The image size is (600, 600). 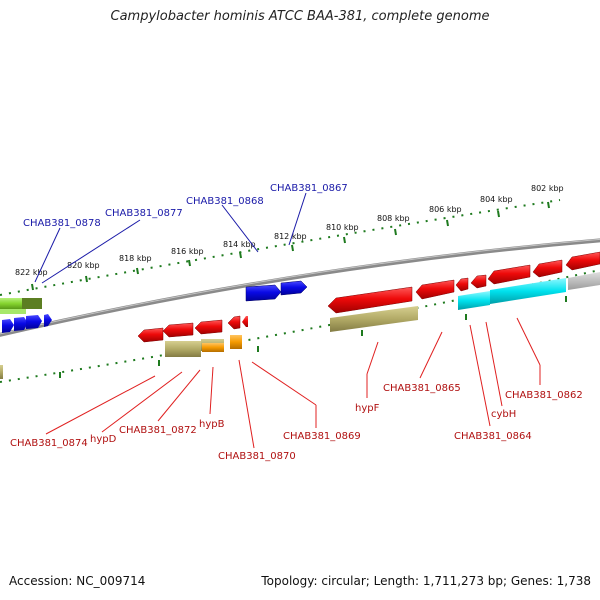 I want to click on scale-label: 818 kbp, so click(x=135, y=258).